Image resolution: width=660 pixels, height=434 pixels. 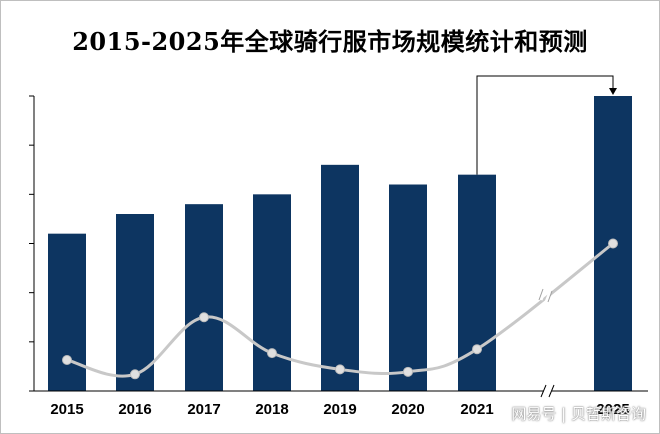 I want to click on line-point-2021, so click(x=477, y=349).